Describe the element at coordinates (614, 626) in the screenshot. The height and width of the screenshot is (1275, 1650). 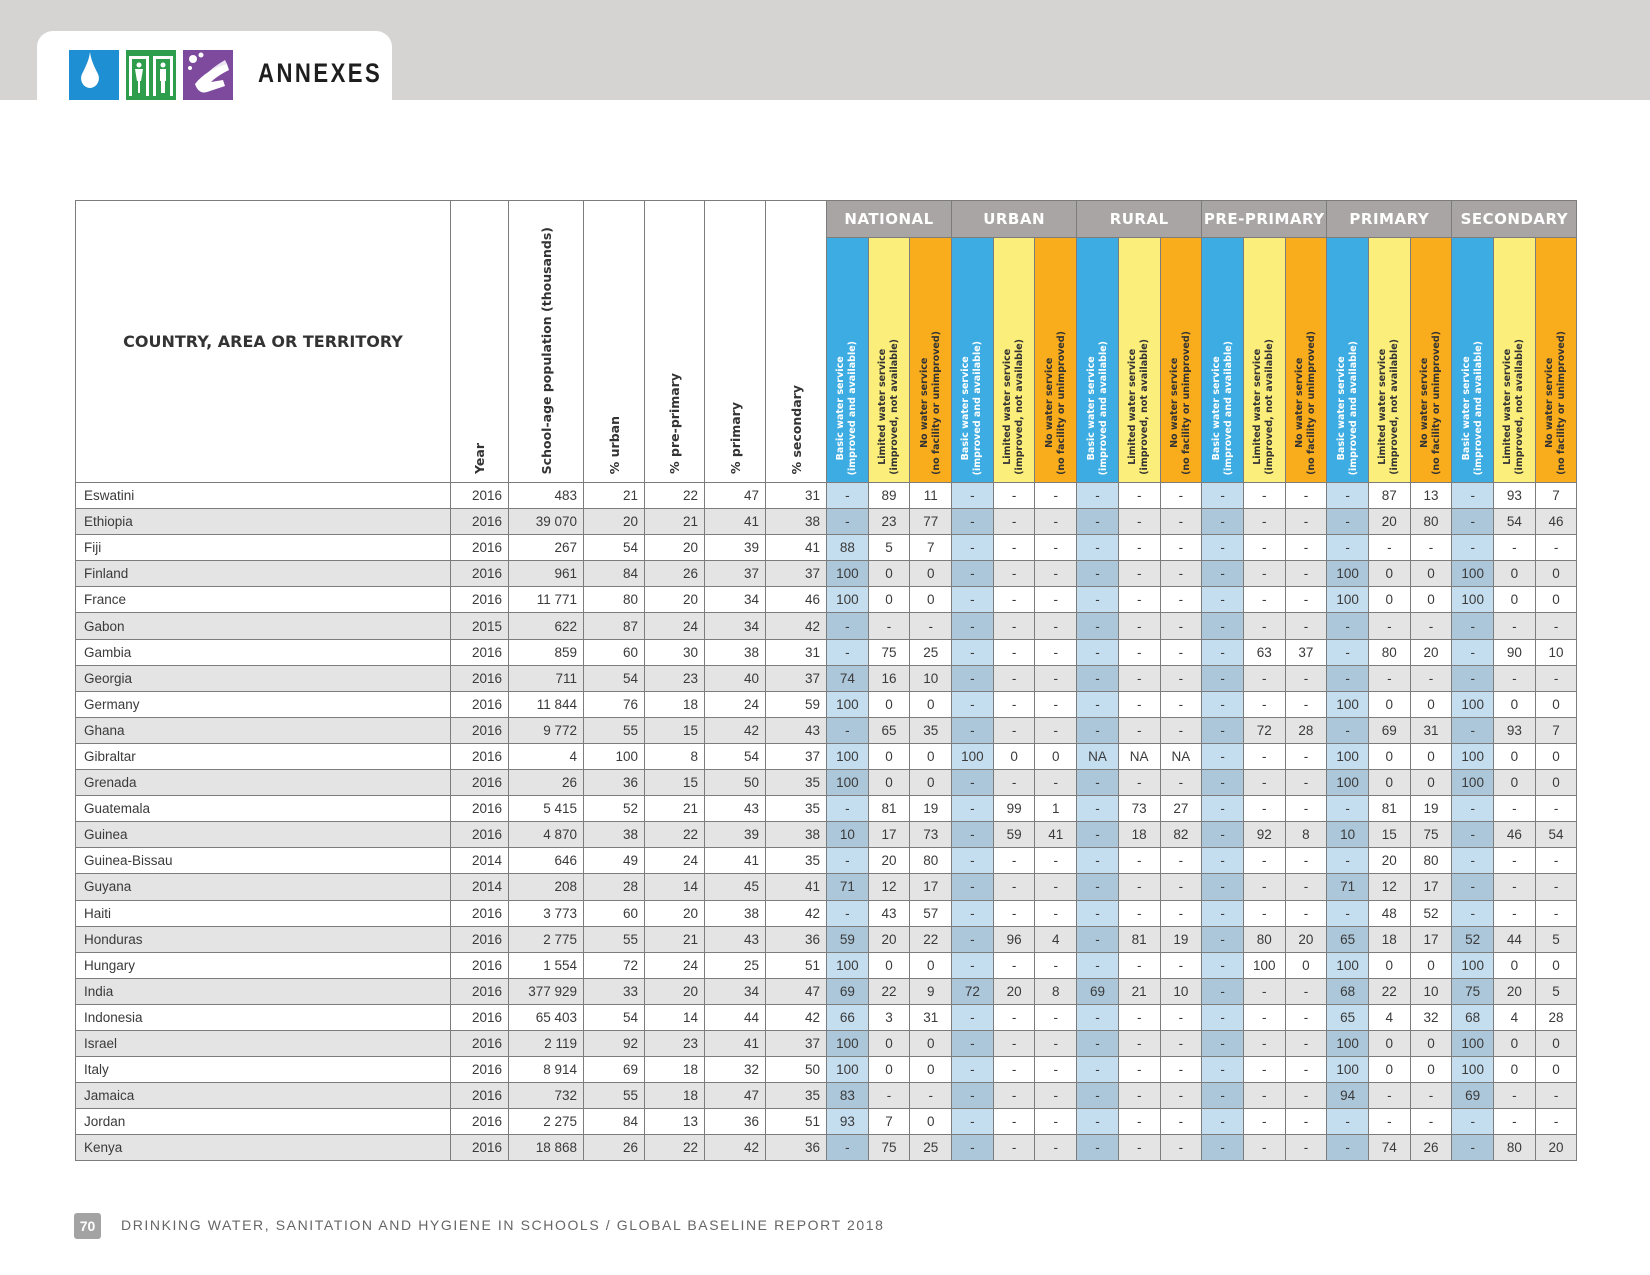
I see `table-cell: 87` at that location.